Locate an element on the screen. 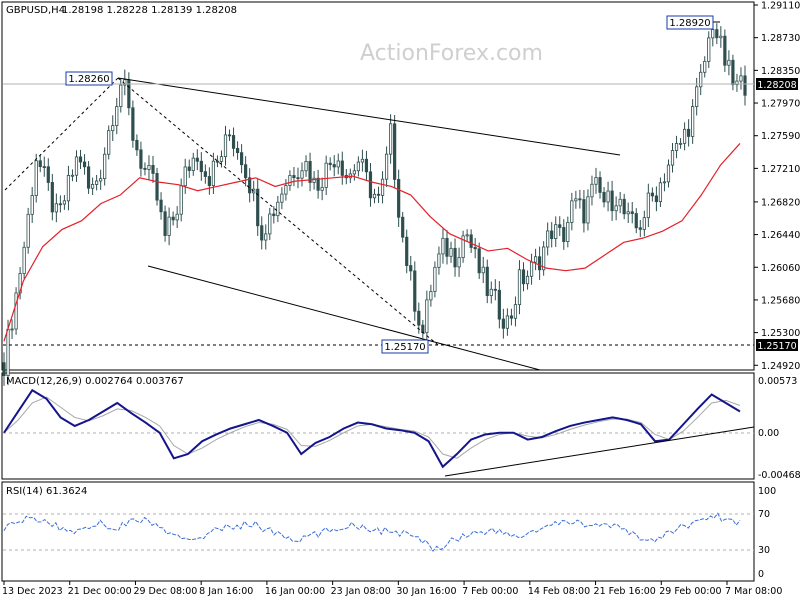 This screenshot has height=600, width=800. macd-tick-top: 0.00573 is located at coordinates (777, 381).